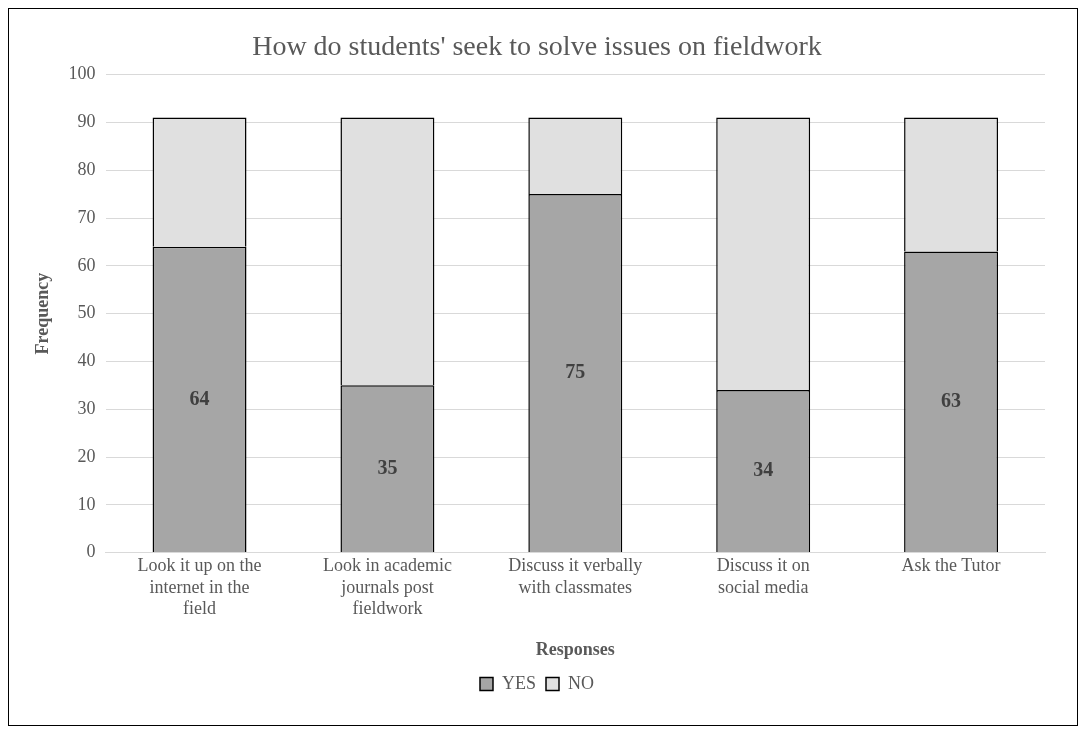 The image size is (1090, 738). What do you see at coordinates (86, 121) in the screenshot?
I see `y-tick-label: 90` at bounding box center [86, 121].